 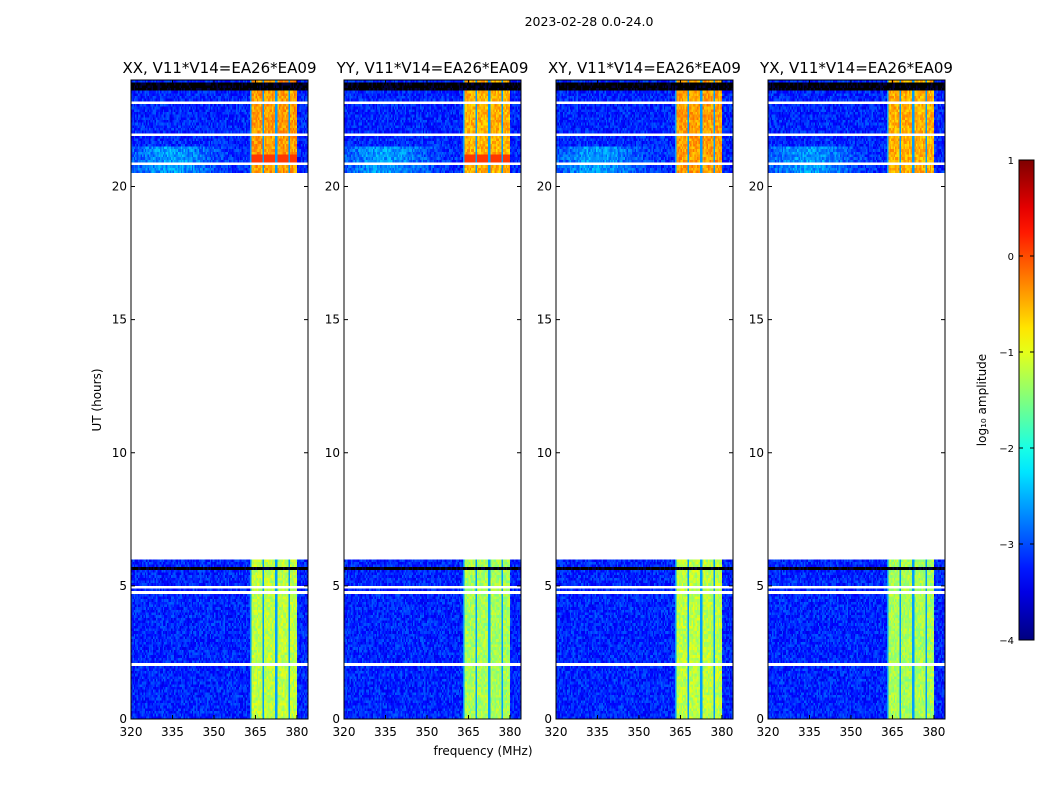 What do you see at coordinates (556, 732) in the screenshot?
I see `x-tick-label-2-0: 320` at bounding box center [556, 732].